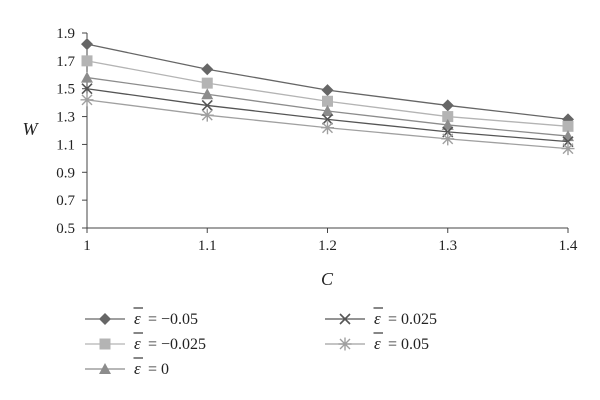 The image size is (600, 400). What do you see at coordinates (65, 62) in the screenshot?
I see `y-tick-label: 1.7` at bounding box center [65, 62].